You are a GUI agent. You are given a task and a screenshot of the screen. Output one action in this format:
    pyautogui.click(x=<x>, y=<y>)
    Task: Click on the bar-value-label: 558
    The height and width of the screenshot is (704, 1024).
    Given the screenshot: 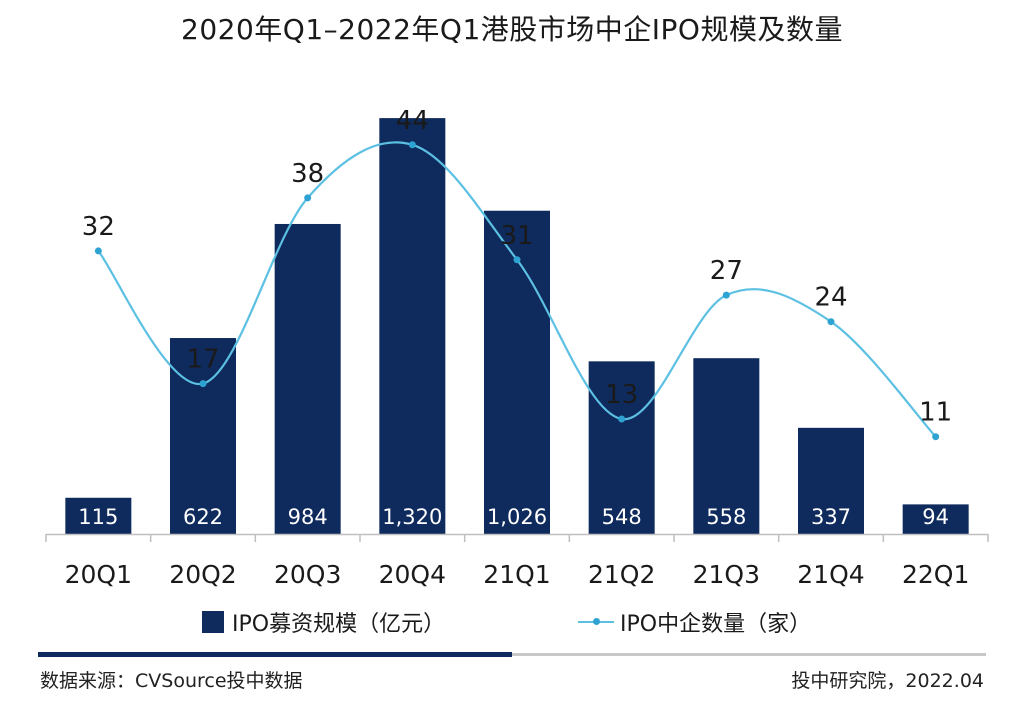 What is the action you would take?
    pyautogui.click(x=726, y=517)
    